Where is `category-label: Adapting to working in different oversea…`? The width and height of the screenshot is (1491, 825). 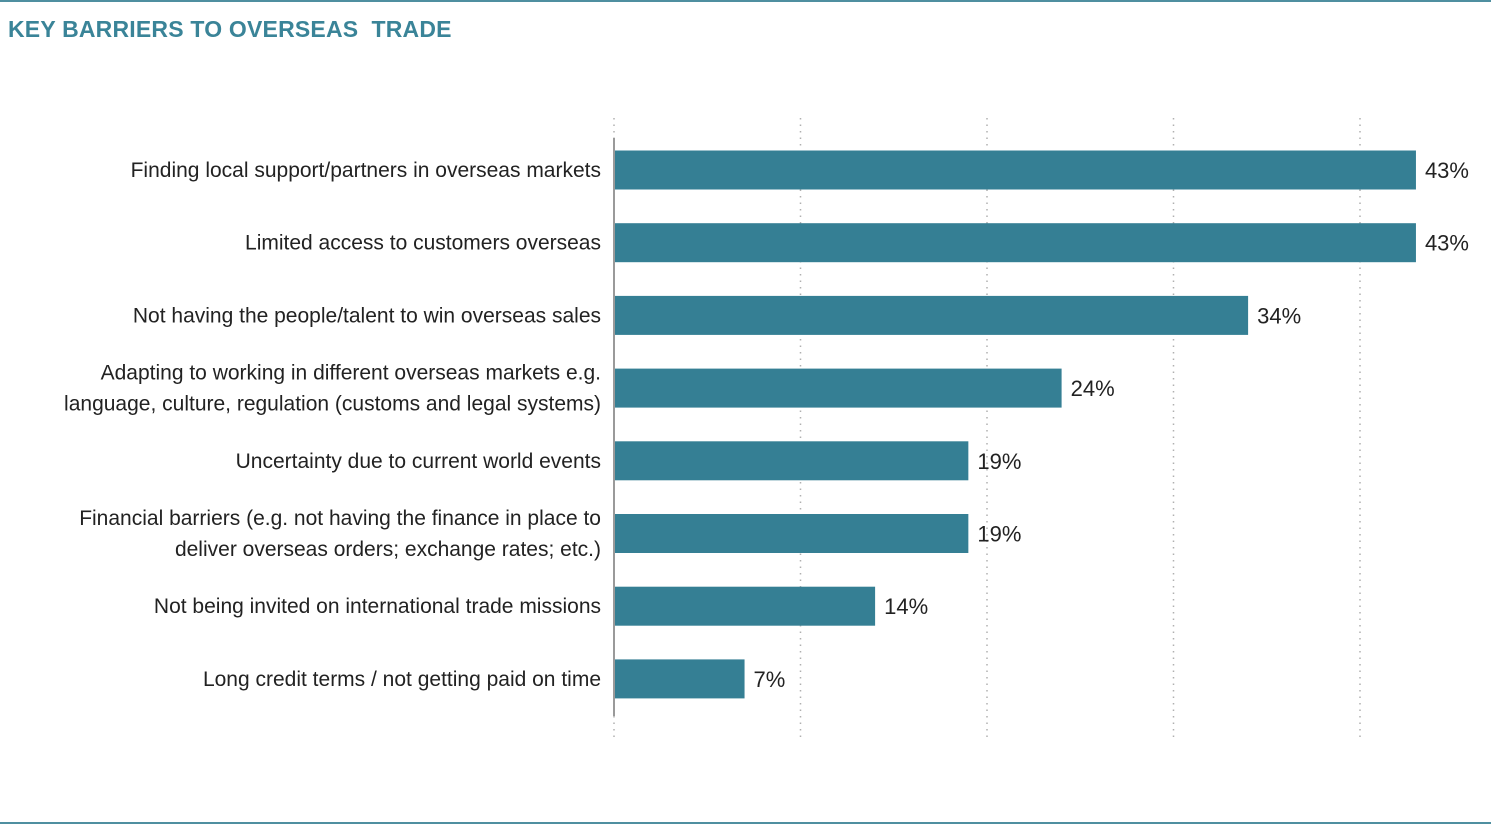 category-label: Adapting to working in different oversea… is located at coordinates (332, 389).